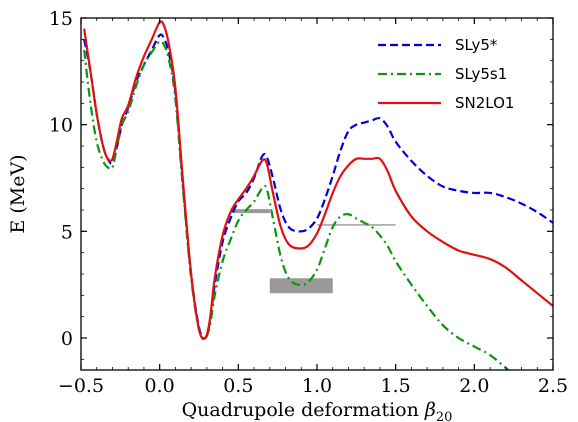  I want to click on x-tick-label: 0.0, so click(160, 386).